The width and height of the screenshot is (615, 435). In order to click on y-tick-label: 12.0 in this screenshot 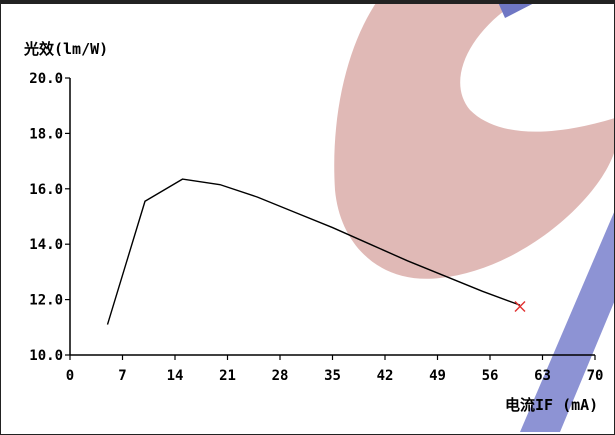, I will do `click(46, 301)`.